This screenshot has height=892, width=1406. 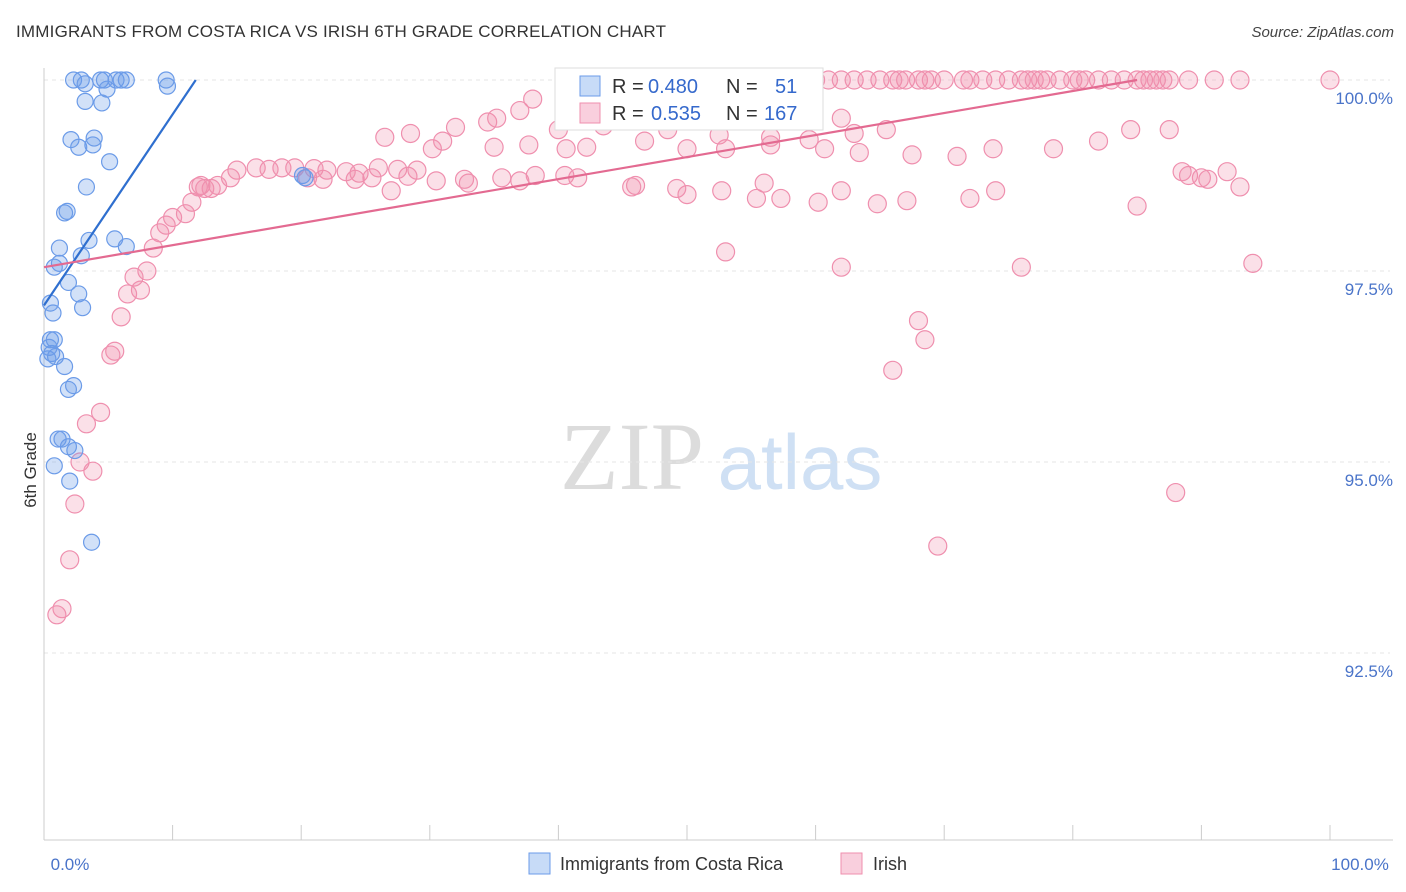 I want to click on legend-label-irish: Irish, so click(x=890, y=864).